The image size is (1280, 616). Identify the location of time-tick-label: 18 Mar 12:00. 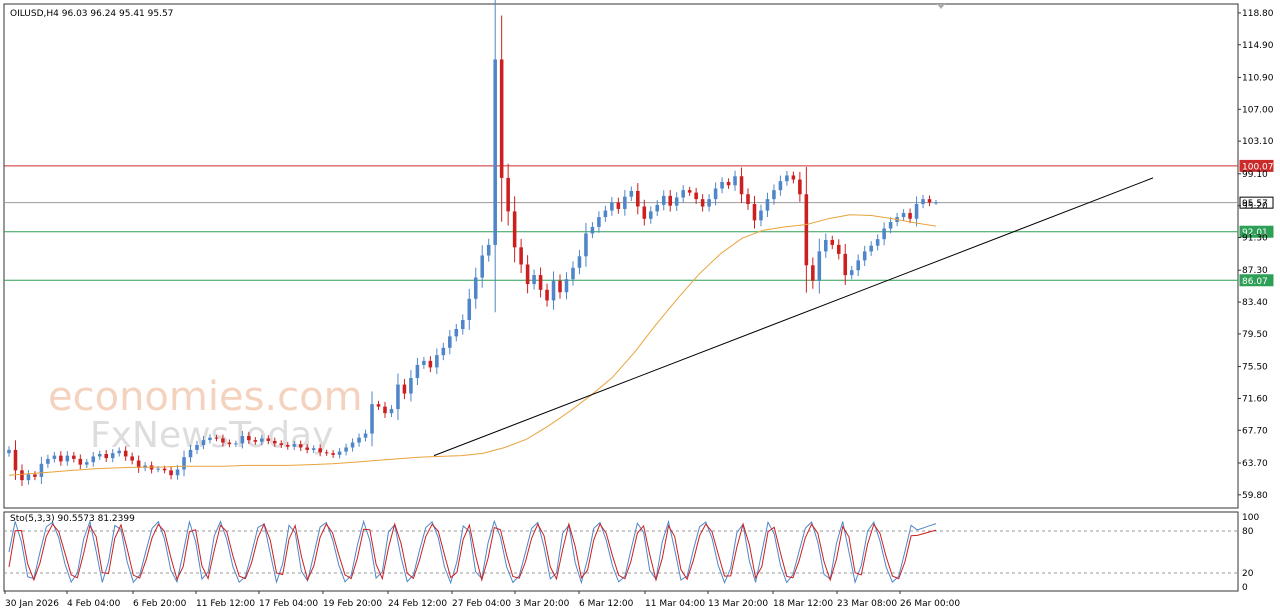
(803, 604).